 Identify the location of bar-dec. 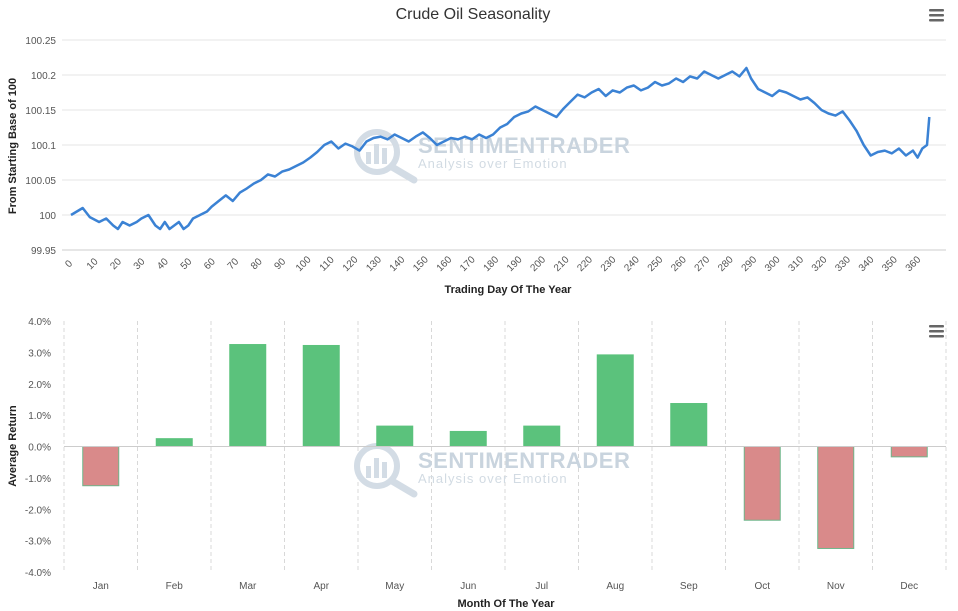
(909, 452).